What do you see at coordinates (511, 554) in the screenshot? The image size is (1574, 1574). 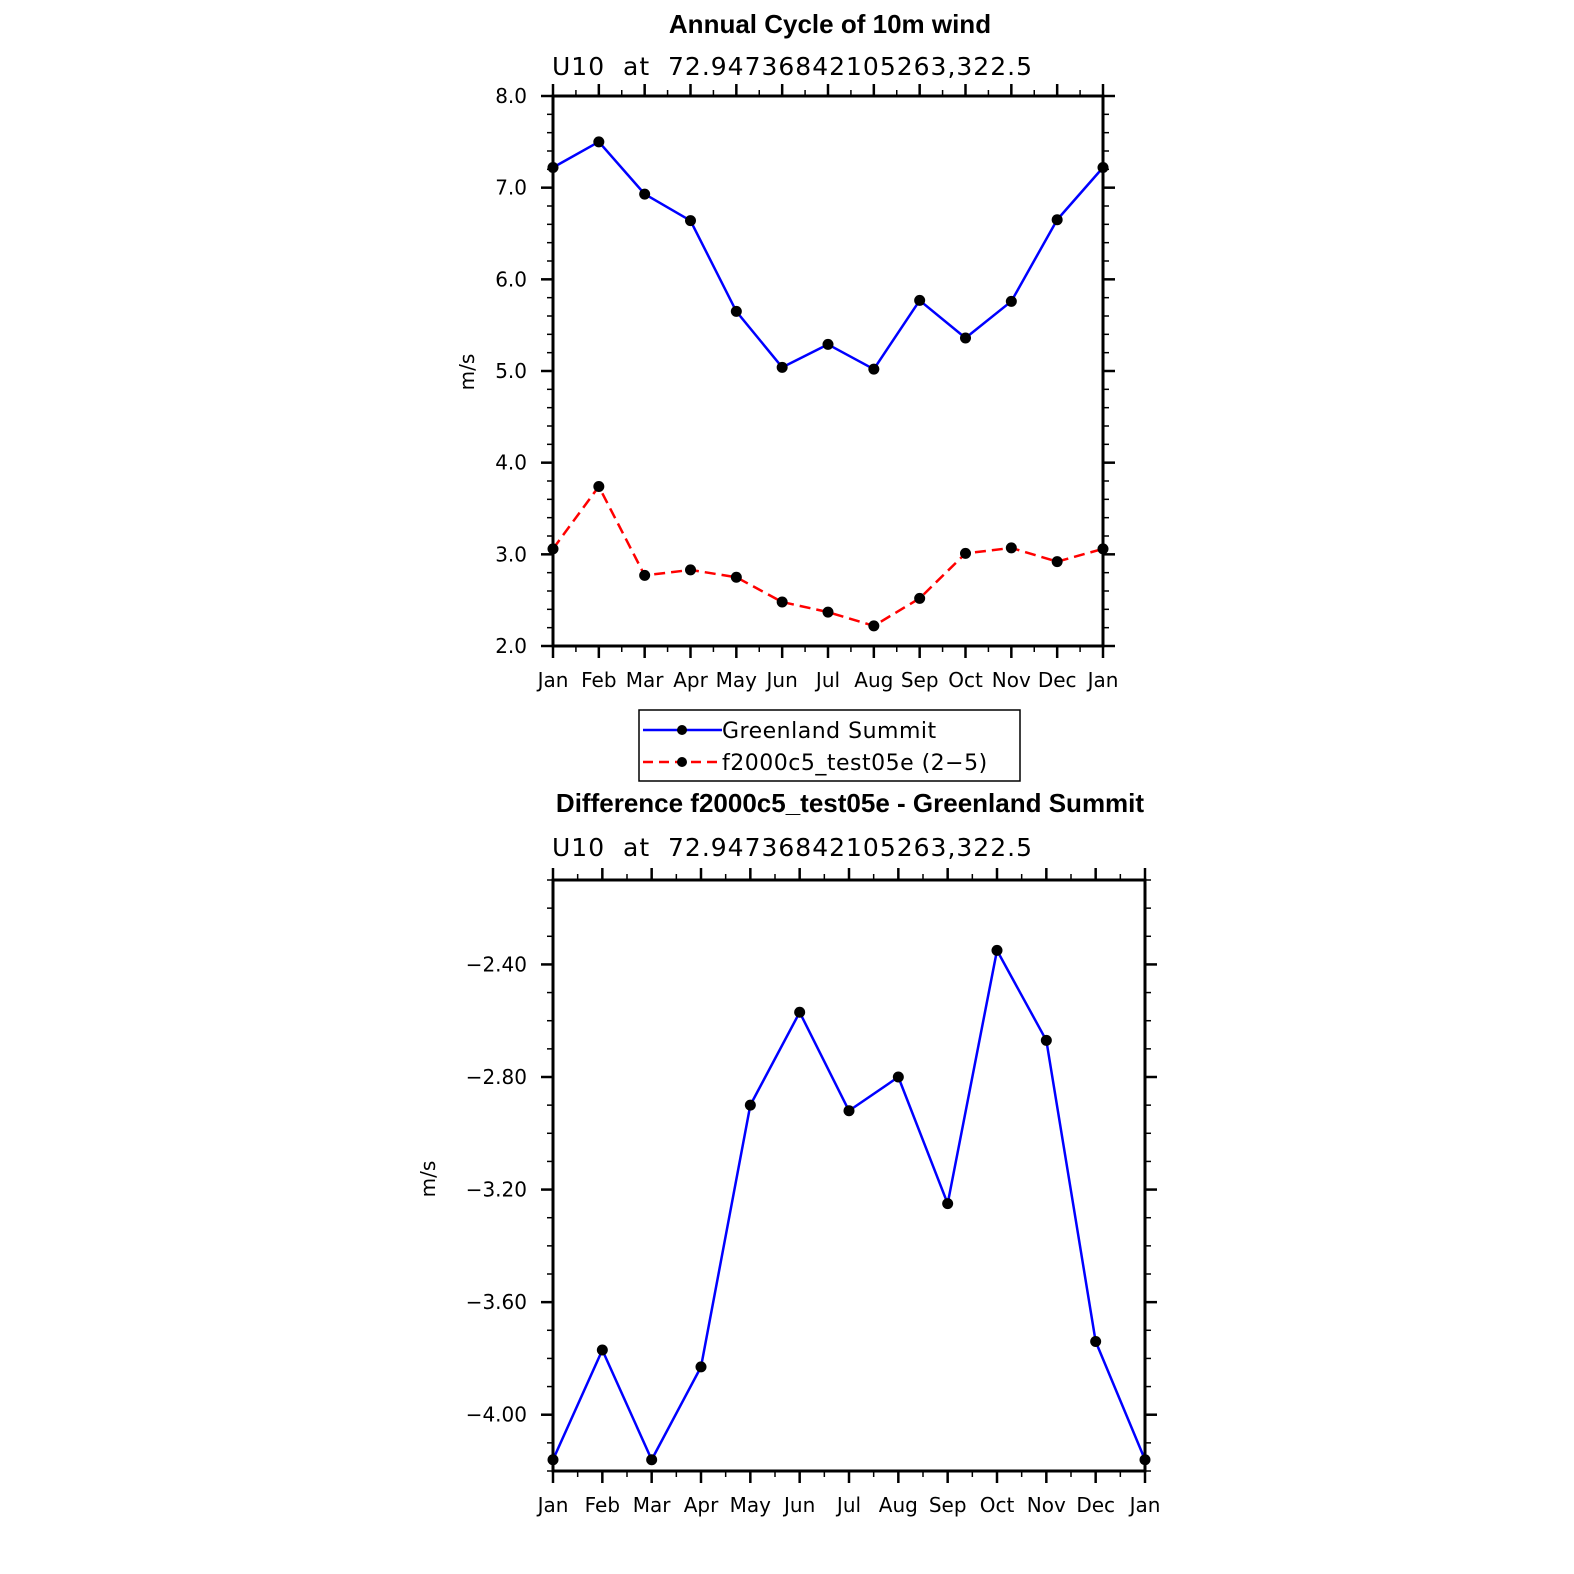 I see `y-tick-label: 3.0` at bounding box center [511, 554].